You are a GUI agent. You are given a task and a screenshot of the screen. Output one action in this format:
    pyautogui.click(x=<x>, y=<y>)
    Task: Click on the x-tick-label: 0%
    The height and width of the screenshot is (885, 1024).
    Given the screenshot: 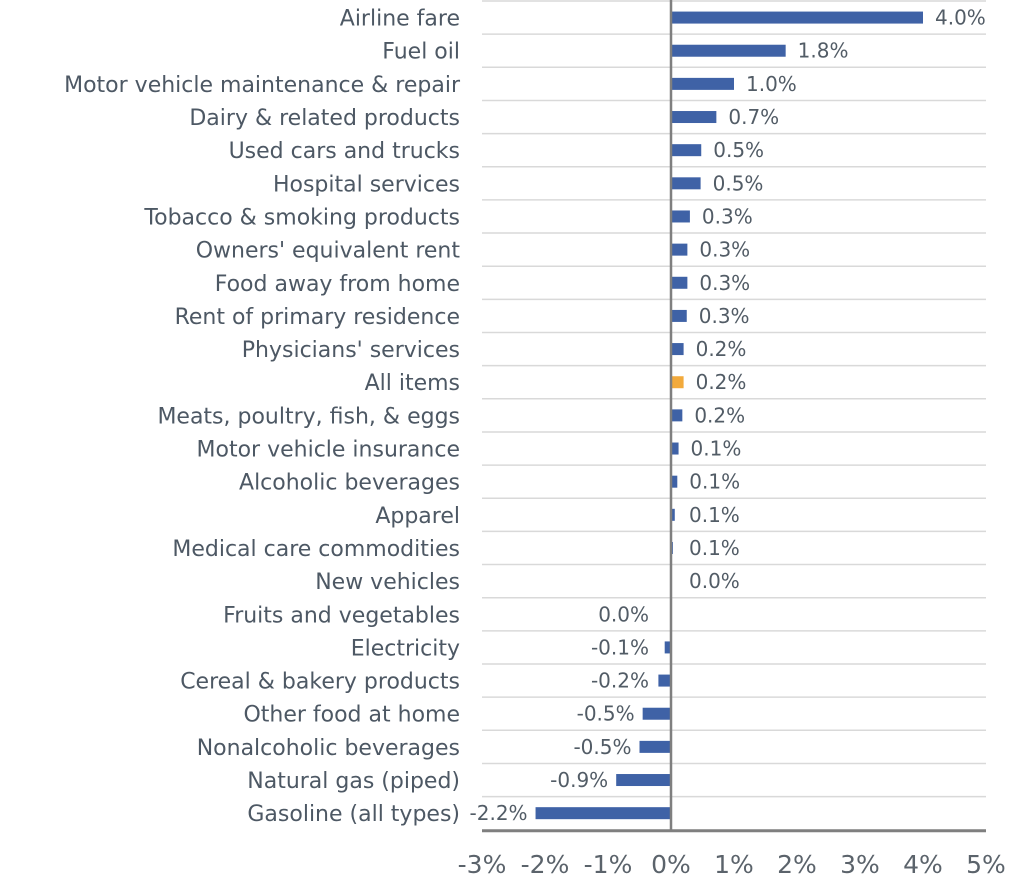 What is the action you would take?
    pyautogui.click(x=671, y=864)
    